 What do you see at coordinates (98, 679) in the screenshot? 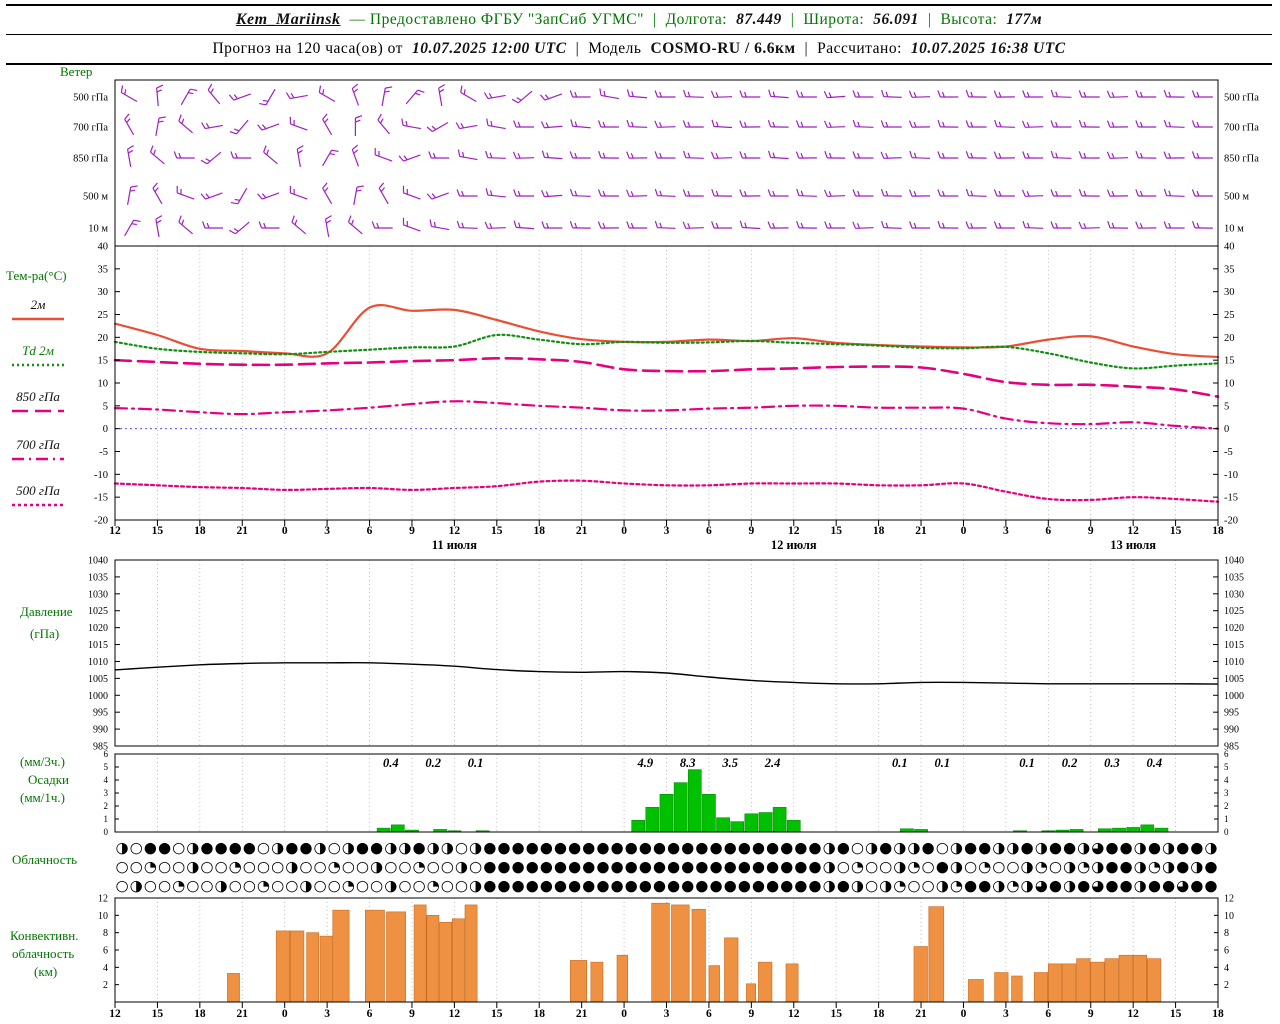
I see `svg-text: 1005` at bounding box center [98, 679].